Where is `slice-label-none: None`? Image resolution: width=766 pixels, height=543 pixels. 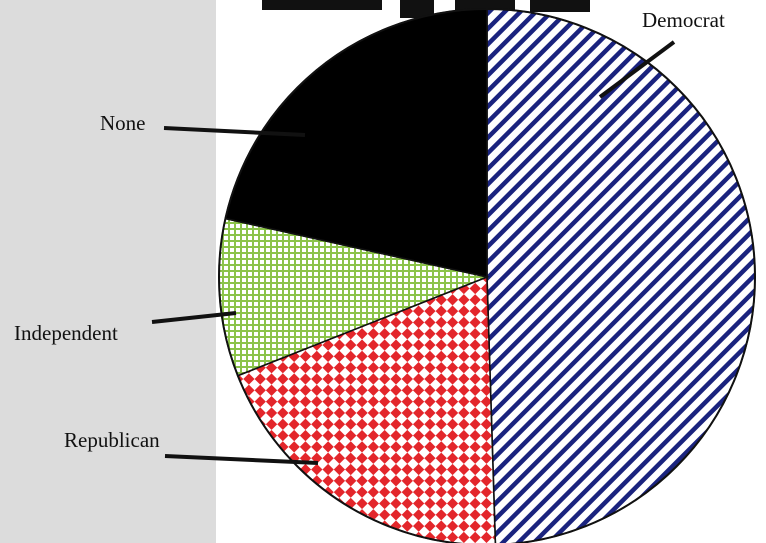 slice-label-none: None is located at coordinates (123, 123).